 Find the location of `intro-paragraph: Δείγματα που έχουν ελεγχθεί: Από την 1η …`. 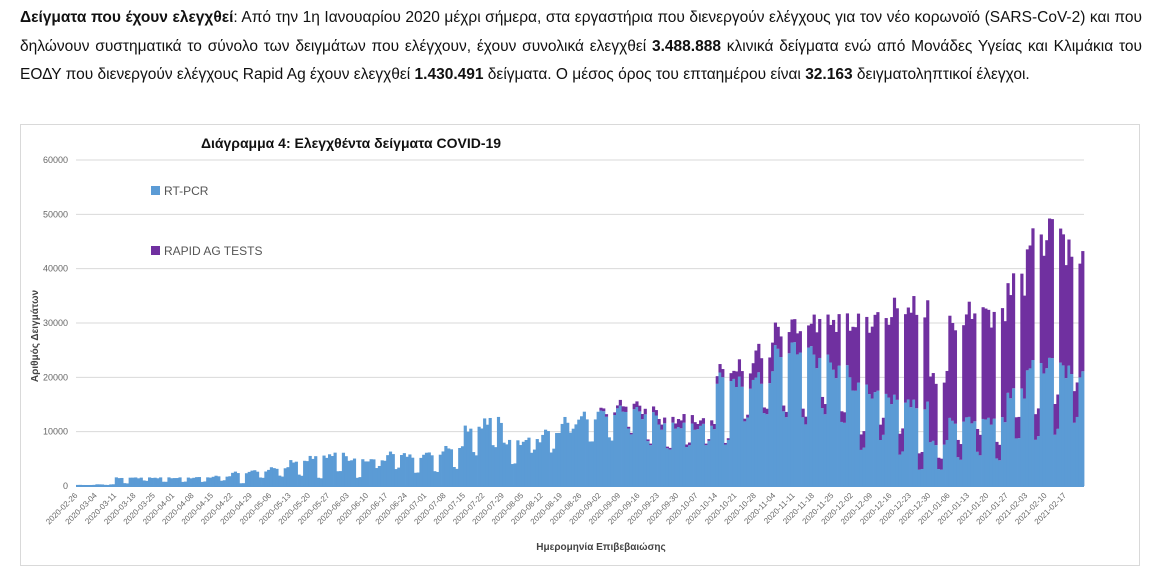

intro-paragraph: Δείγματα που έχουν ελεγχθεί: Από την 1η … is located at coordinates (581, 47).